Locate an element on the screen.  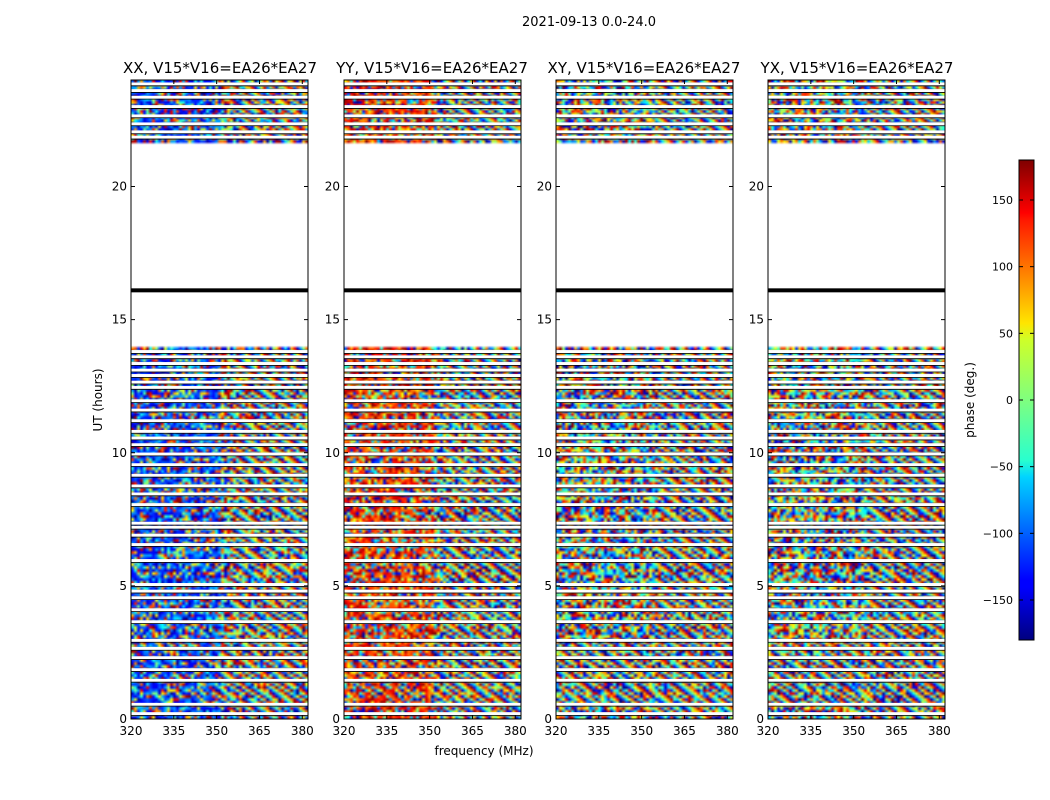
x-tick-label: 335 is located at coordinates (598, 731).